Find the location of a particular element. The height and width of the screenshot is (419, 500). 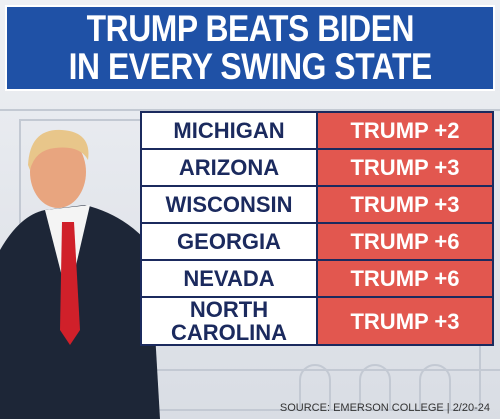

table-row: NORTH CAROLINA TRUMP +3 is located at coordinates (317, 321).